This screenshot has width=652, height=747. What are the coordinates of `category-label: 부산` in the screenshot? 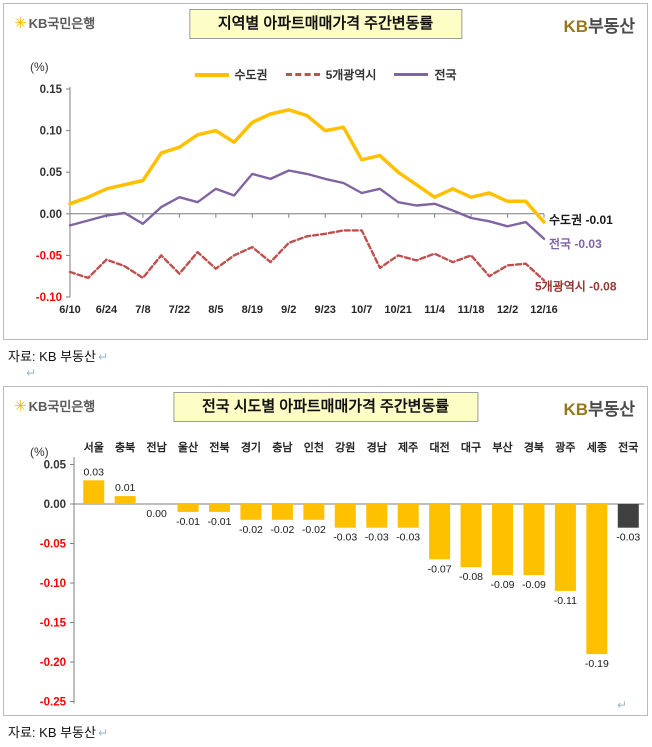 It's located at (502, 447).